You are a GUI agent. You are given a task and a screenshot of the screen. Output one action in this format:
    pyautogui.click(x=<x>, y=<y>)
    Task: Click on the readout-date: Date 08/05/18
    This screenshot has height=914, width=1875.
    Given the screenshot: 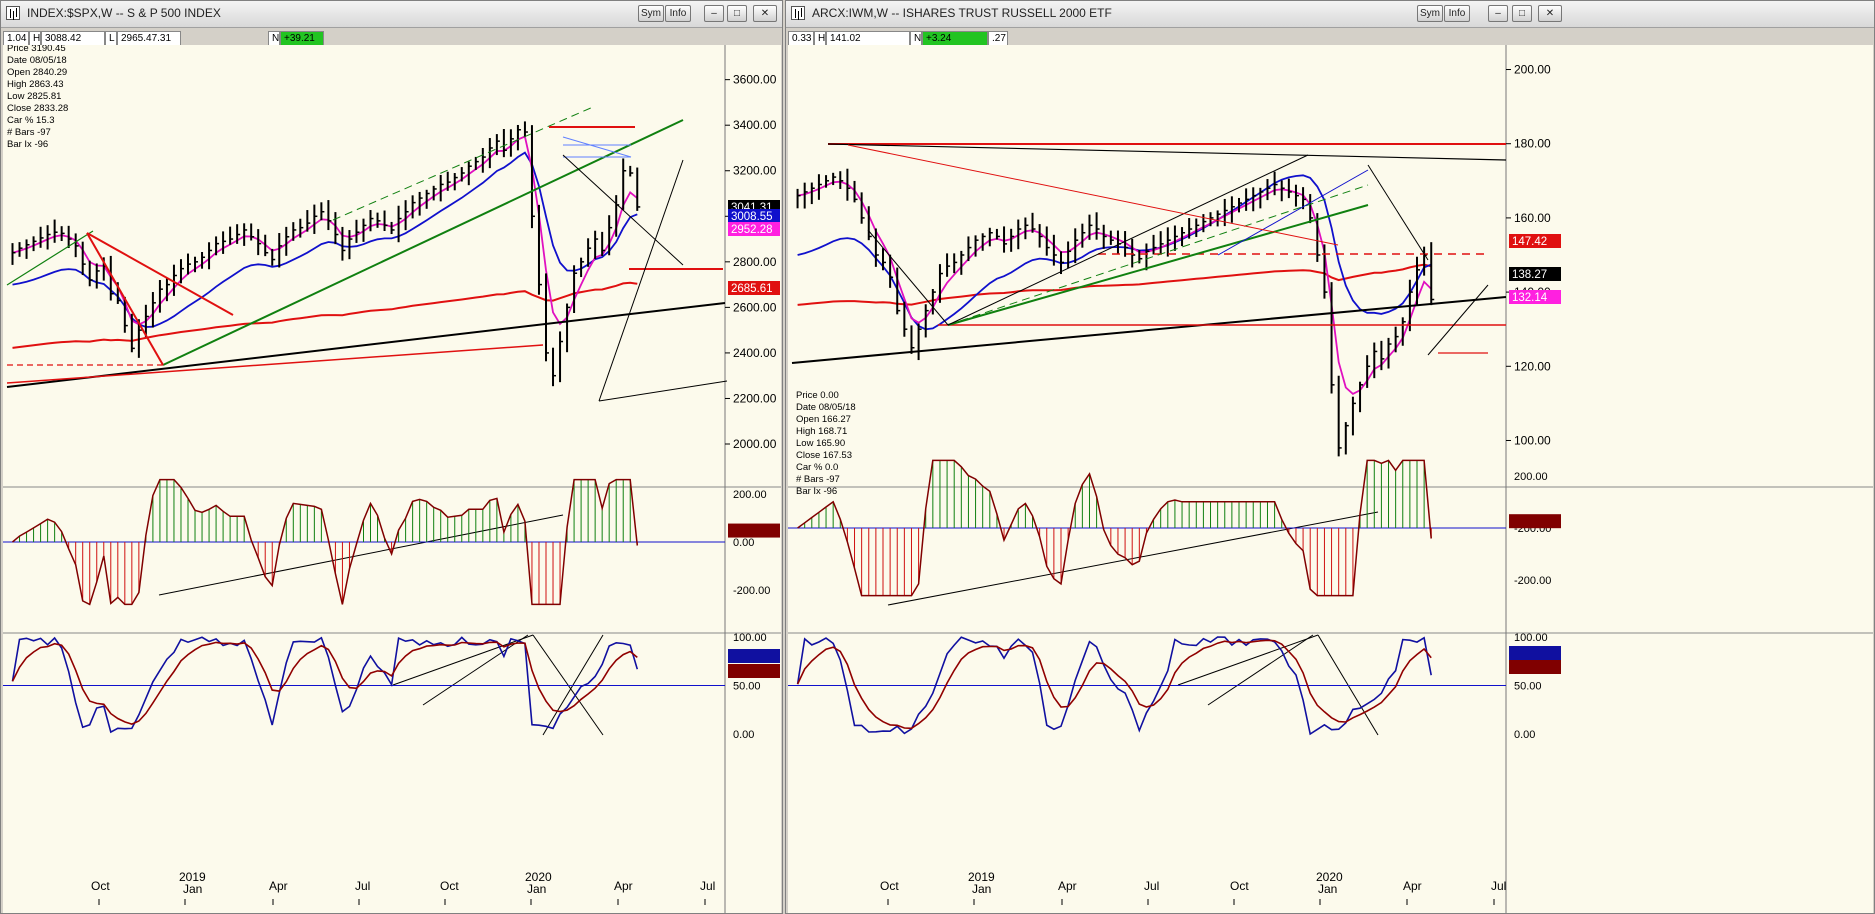 What is the action you would take?
    pyautogui.click(x=826, y=407)
    